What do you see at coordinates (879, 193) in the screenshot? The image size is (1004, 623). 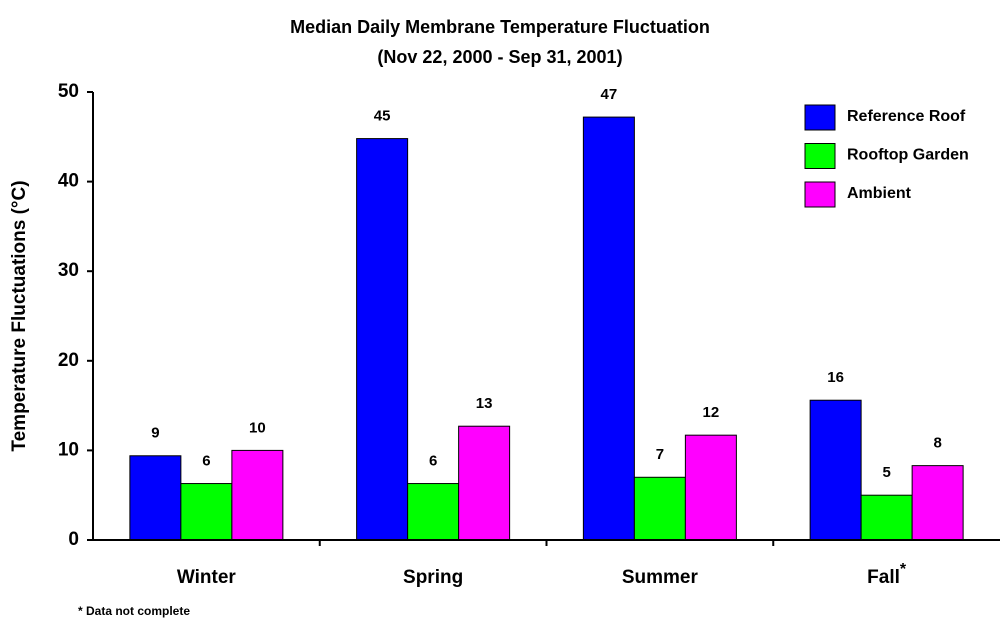 I see `legend-label: Ambient` at bounding box center [879, 193].